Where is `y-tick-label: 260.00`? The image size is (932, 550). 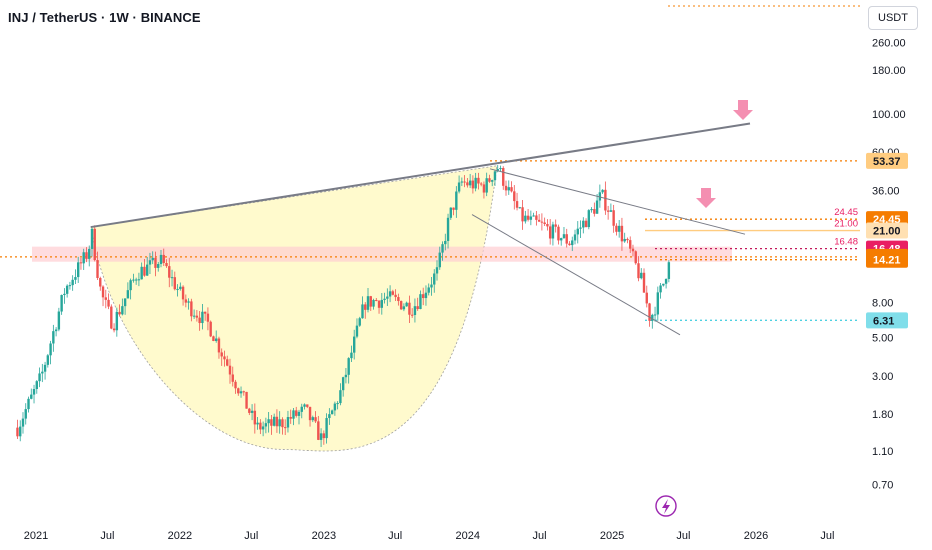
y-tick-label: 260.00 is located at coordinates (889, 44).